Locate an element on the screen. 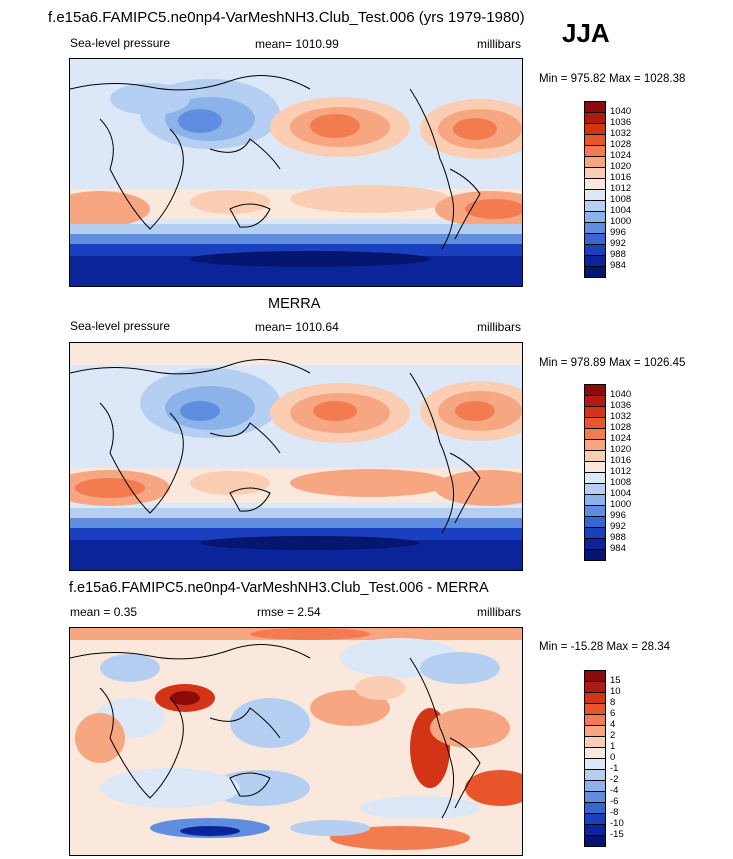 The width and height of the screenshot is (733, 859). panel3-colorbar-tick: -2 is located at coordinates (614, 779).